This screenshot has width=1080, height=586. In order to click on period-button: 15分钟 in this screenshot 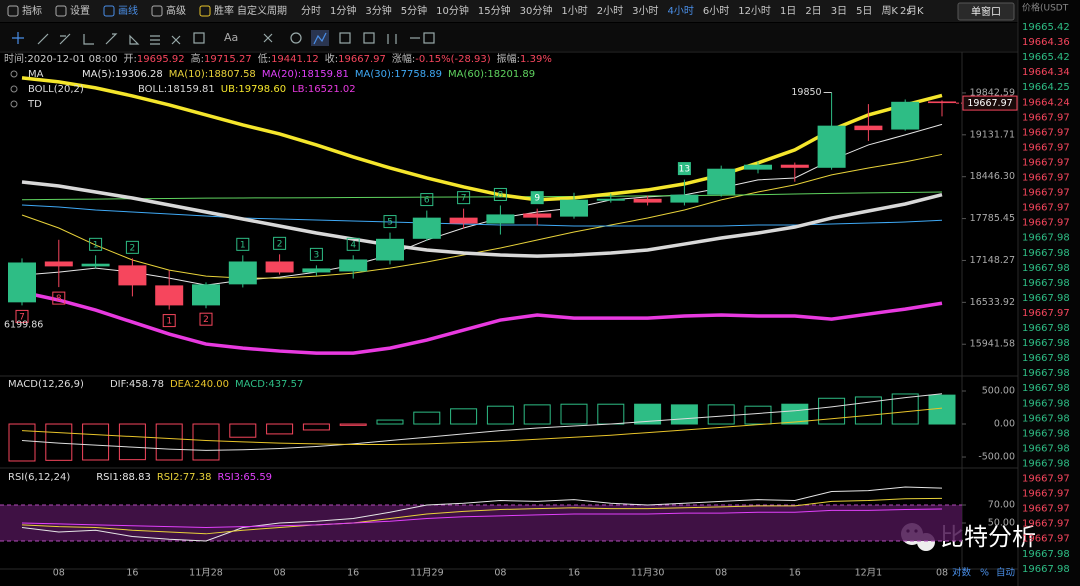, I will do `click(494, 10)`.